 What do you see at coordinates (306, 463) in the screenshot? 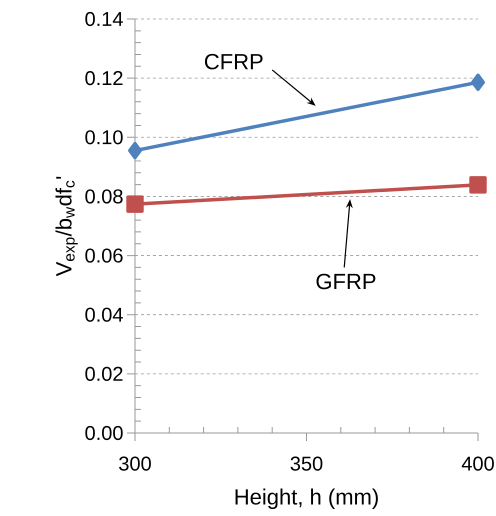
I see `x-tick-label: 350` at bounding box center [306, 463].